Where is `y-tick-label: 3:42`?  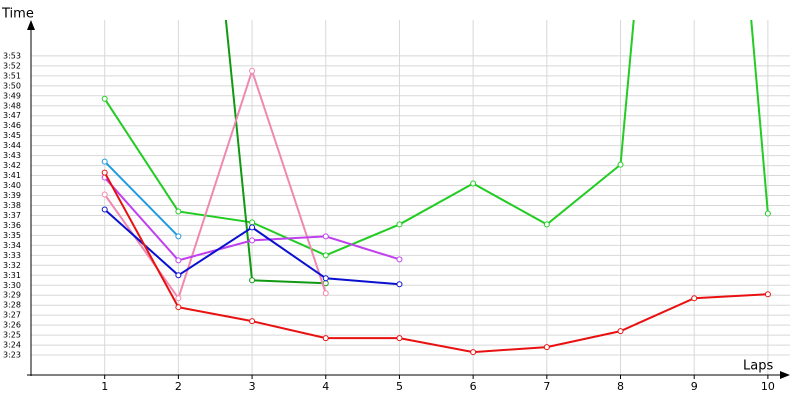 y-tick-label: 3:42 is located at coordinates (12, 165).